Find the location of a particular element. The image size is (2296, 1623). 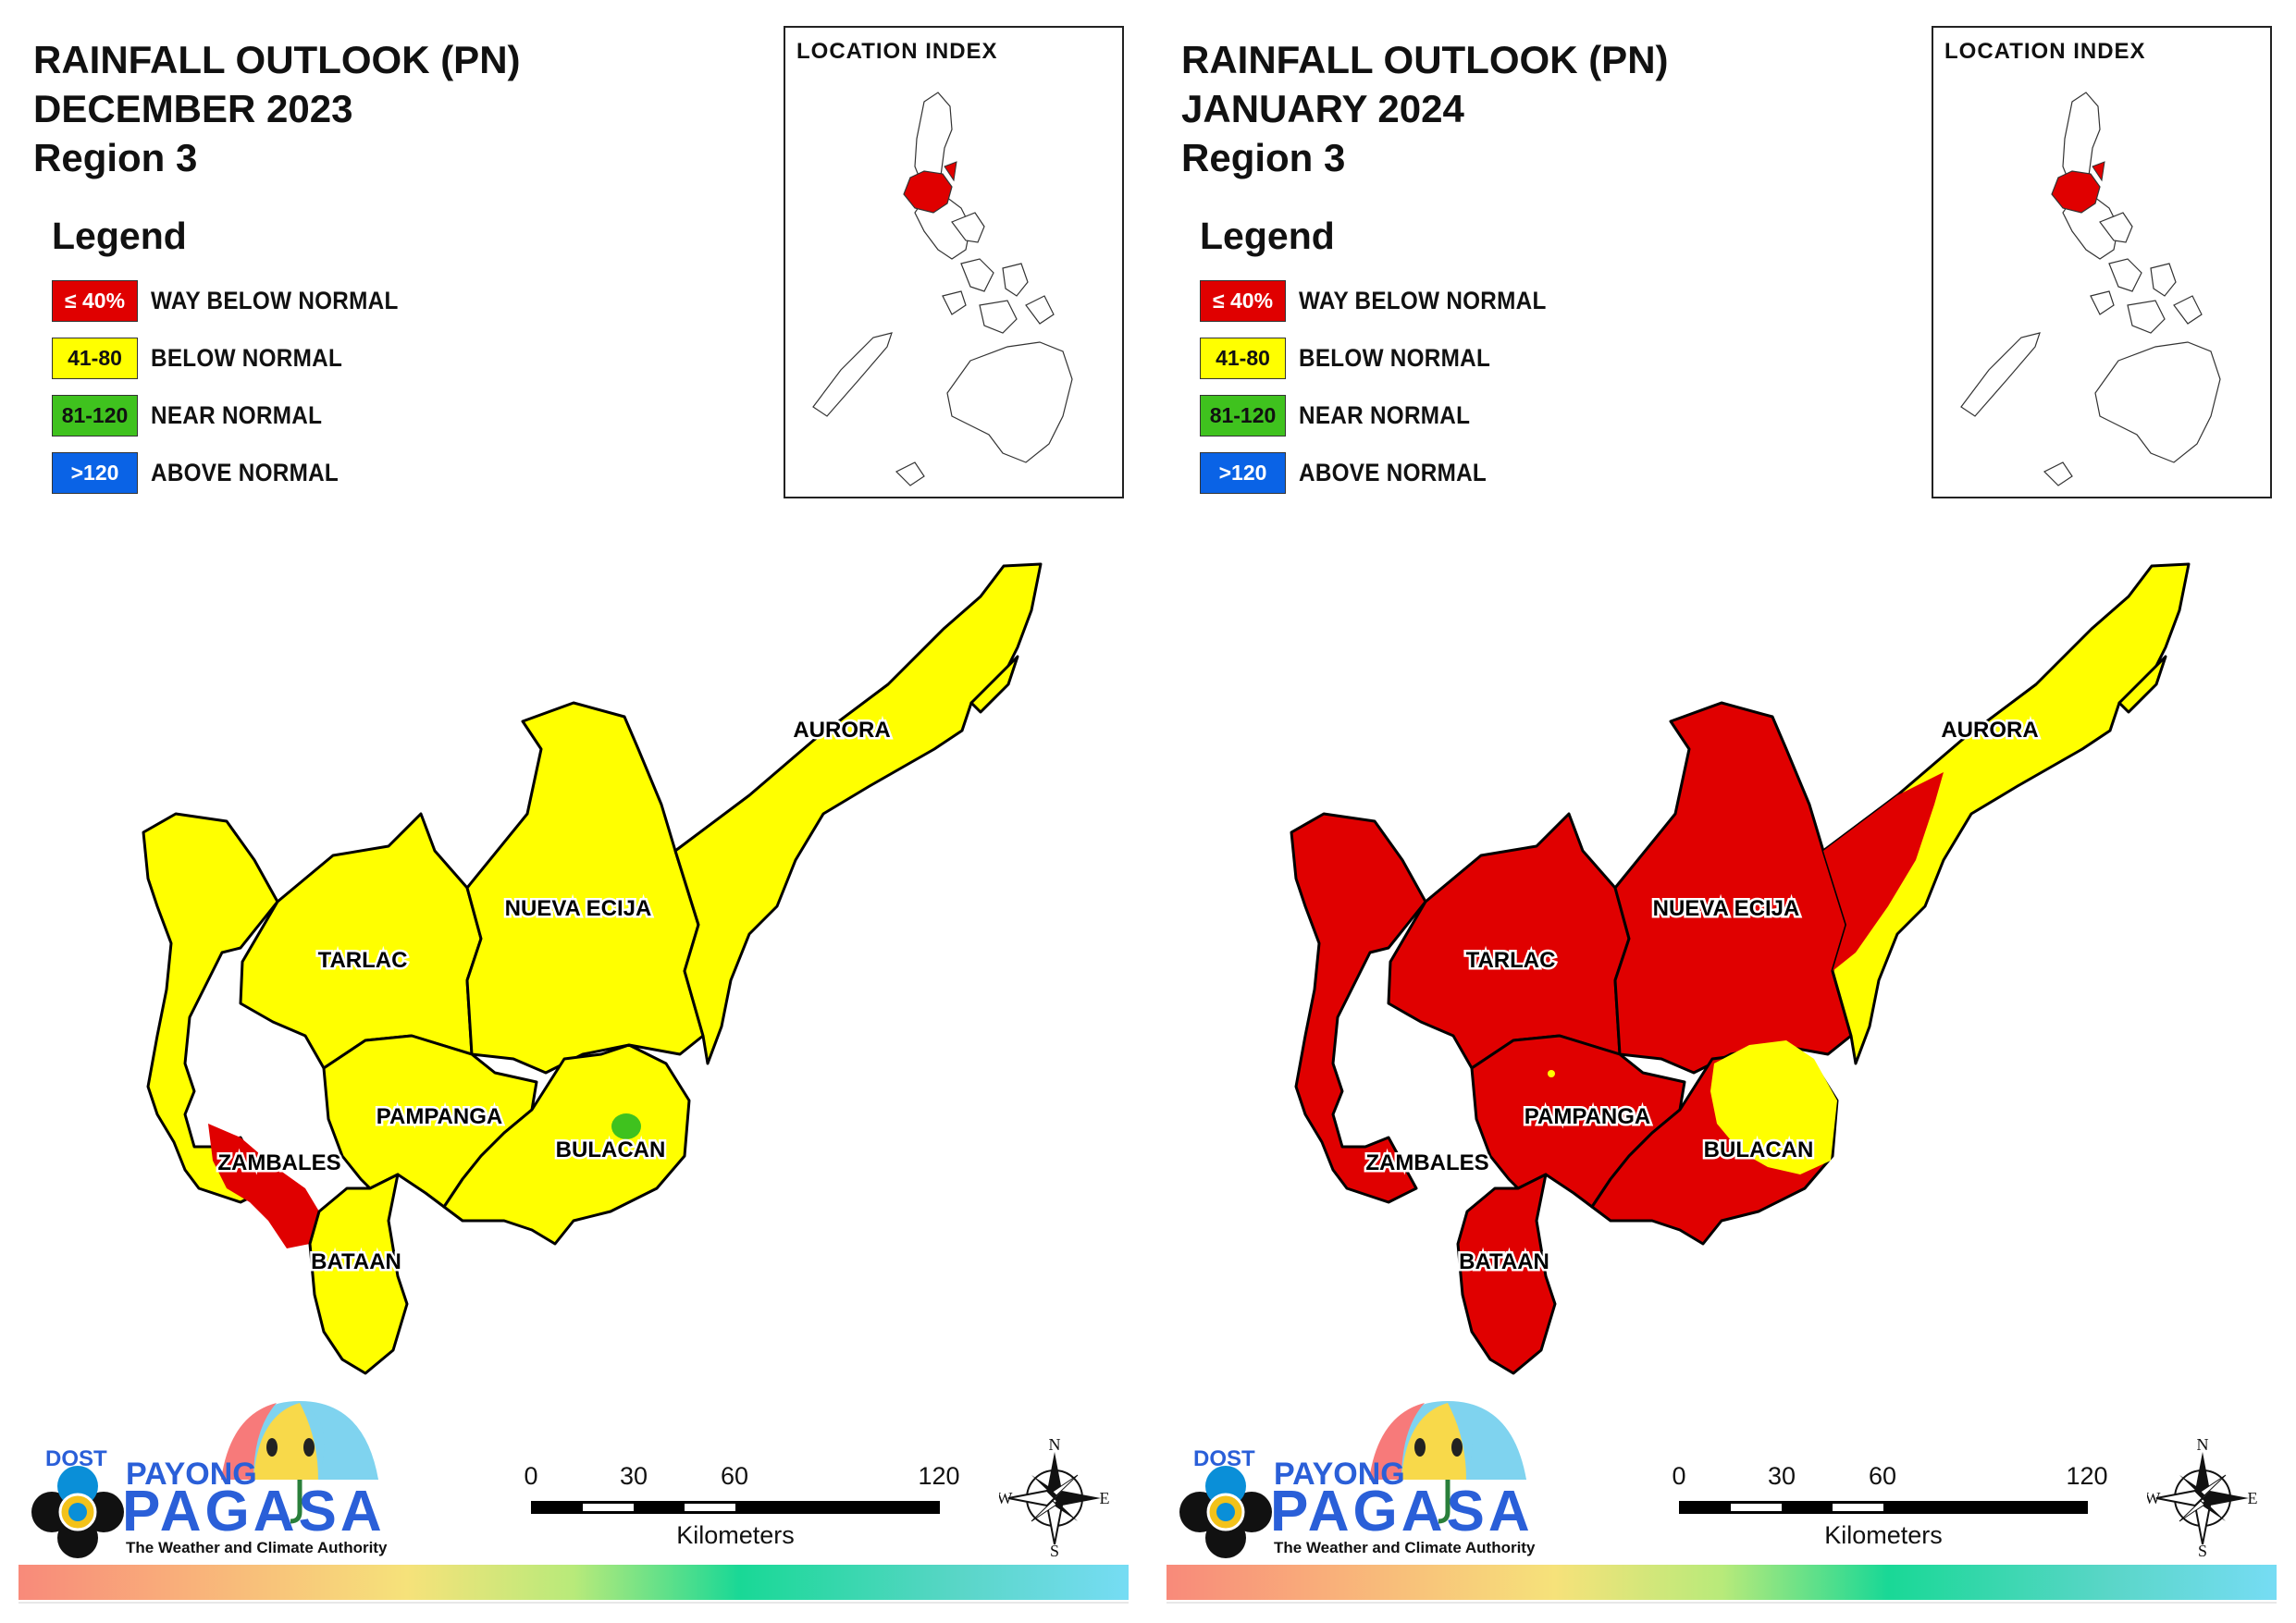

legend-swatch: 41-80 is located at coordinates (1243, 358).